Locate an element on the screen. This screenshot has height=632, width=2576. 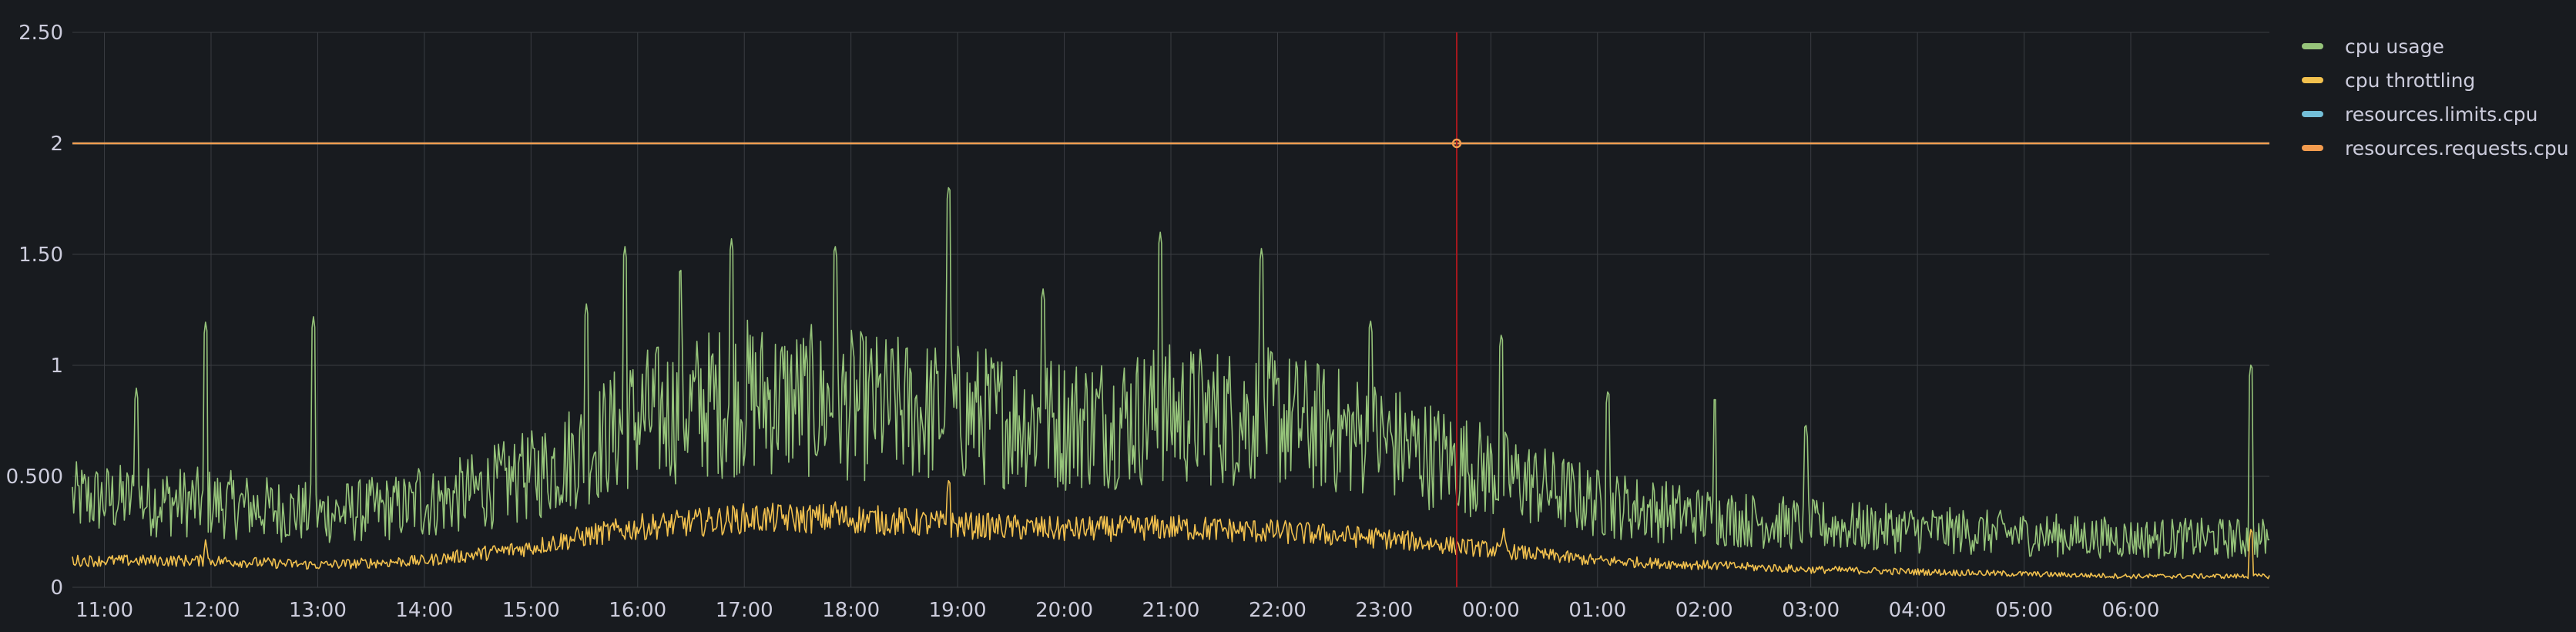
y-tick-label: 2 is located at coordinates (56, 144).